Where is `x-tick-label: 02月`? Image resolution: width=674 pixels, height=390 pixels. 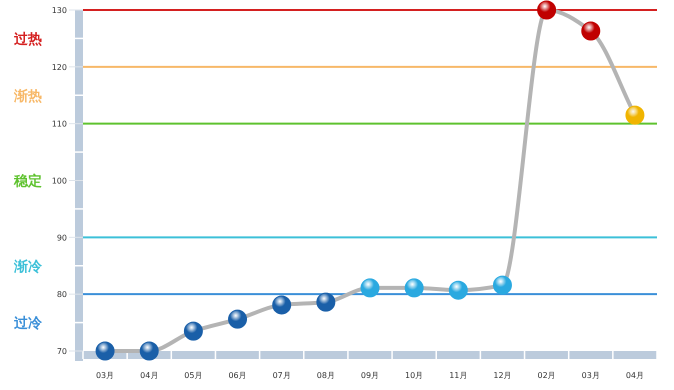 x-tick-label: 02月 is located at coordinates (547, 375).